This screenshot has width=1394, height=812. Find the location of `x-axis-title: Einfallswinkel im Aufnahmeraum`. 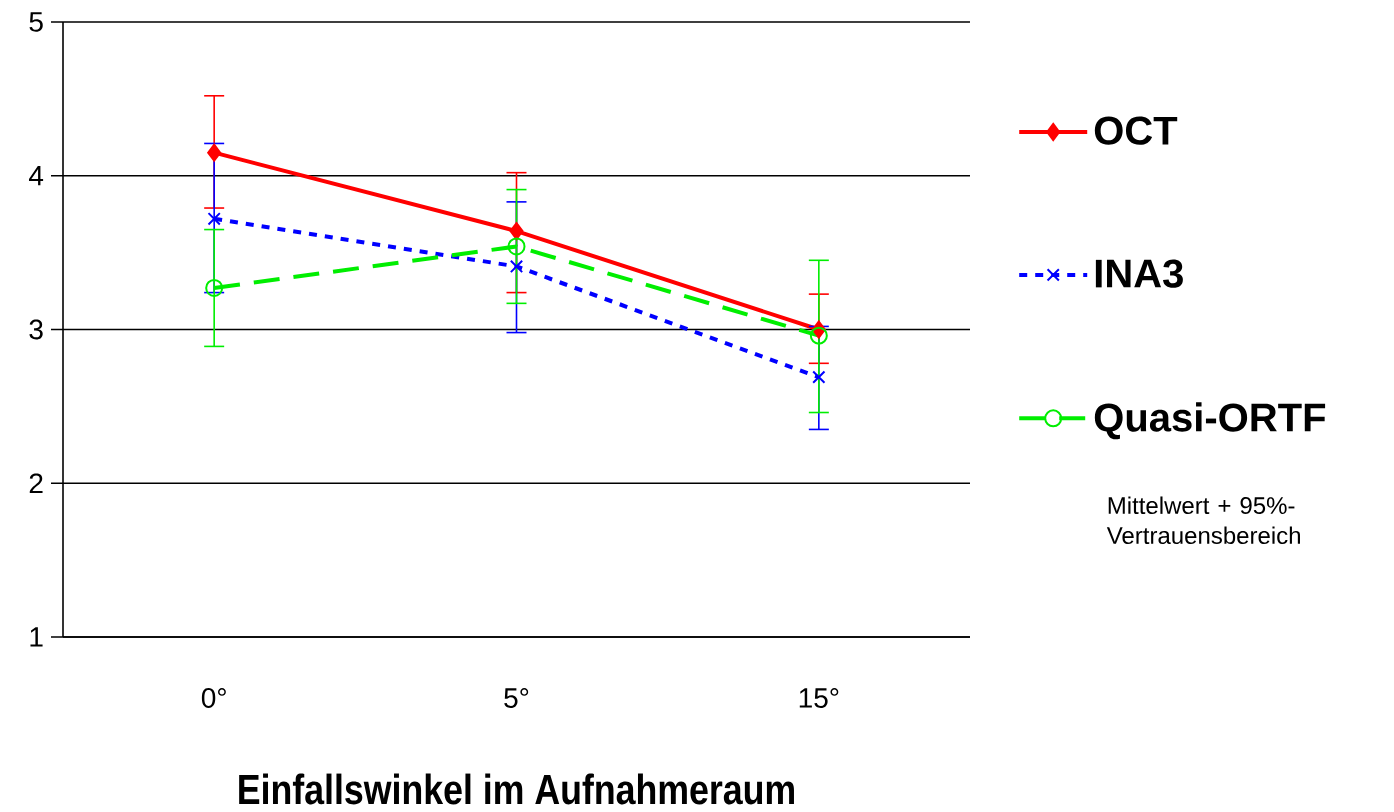

x-axis-title: Einfallswinkel im Aufnahmeraum is located at coordinates (516, 789).